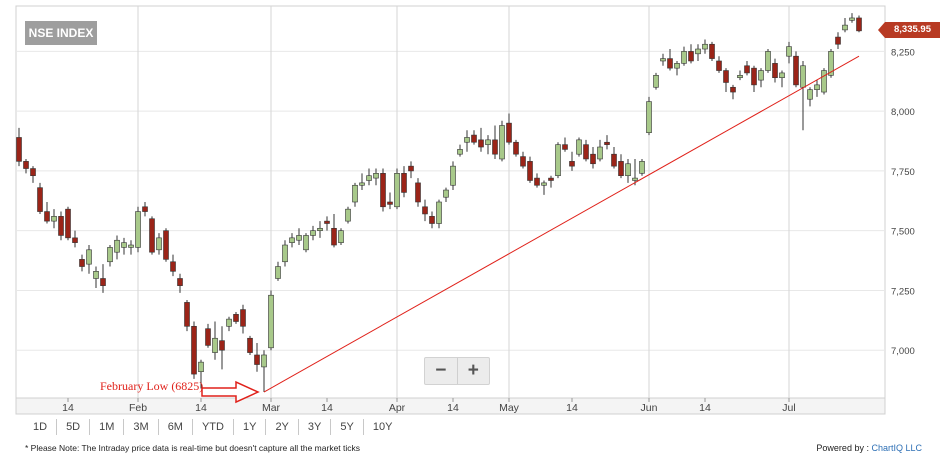  I want to click on range-6m: 6M, so click(174, 427).